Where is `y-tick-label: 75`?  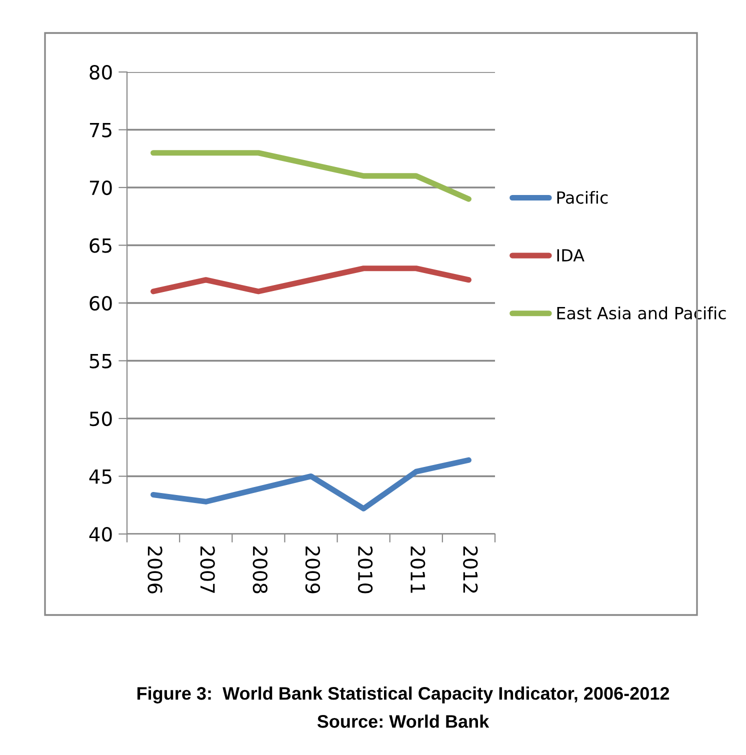 y-tick-label: 75 is located at coordinates (101, 130).